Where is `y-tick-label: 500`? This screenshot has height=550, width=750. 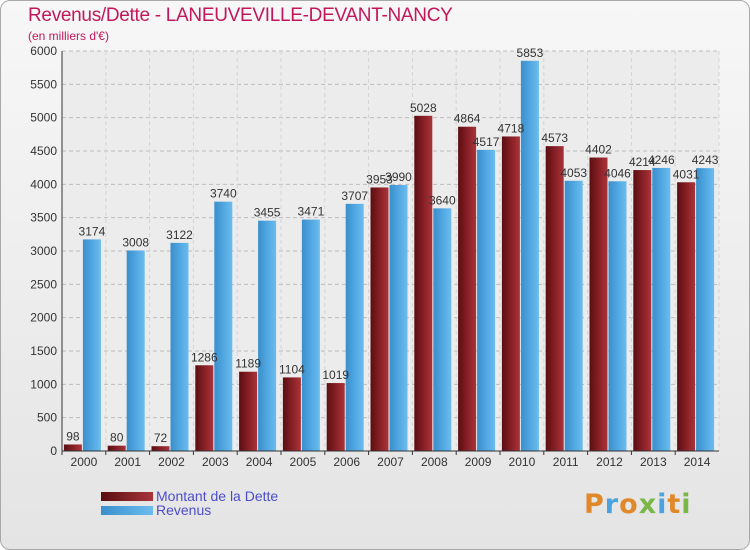 y-tick-label: 500 is located at coordinates (47, 418).